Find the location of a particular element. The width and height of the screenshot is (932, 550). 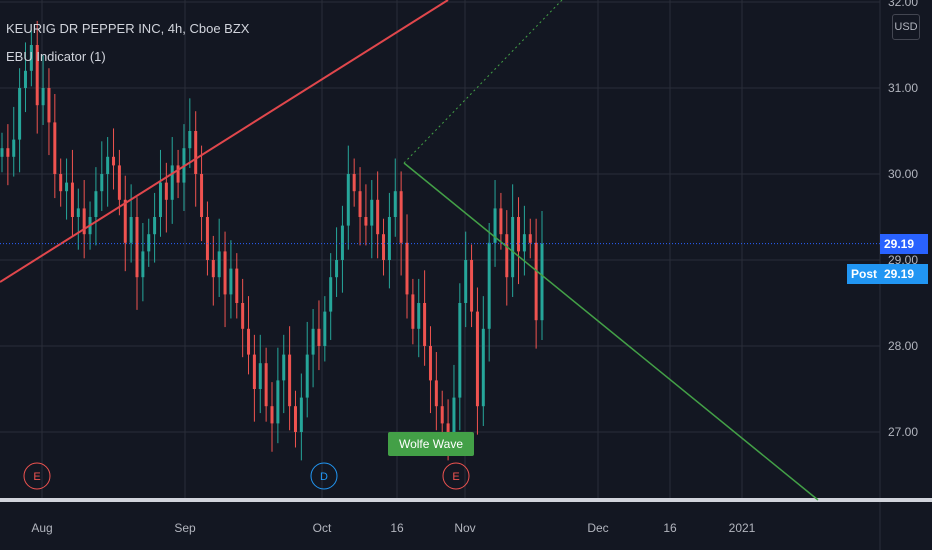

last-price-tag: 29.19 is located at coordinates (904, 244).